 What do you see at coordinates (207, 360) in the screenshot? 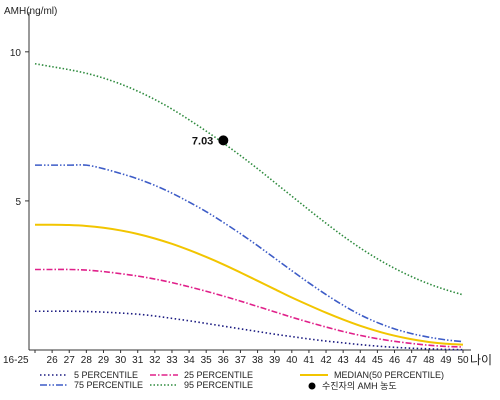
I see `x-tick-label: 35` at bounding box center [207, 360].